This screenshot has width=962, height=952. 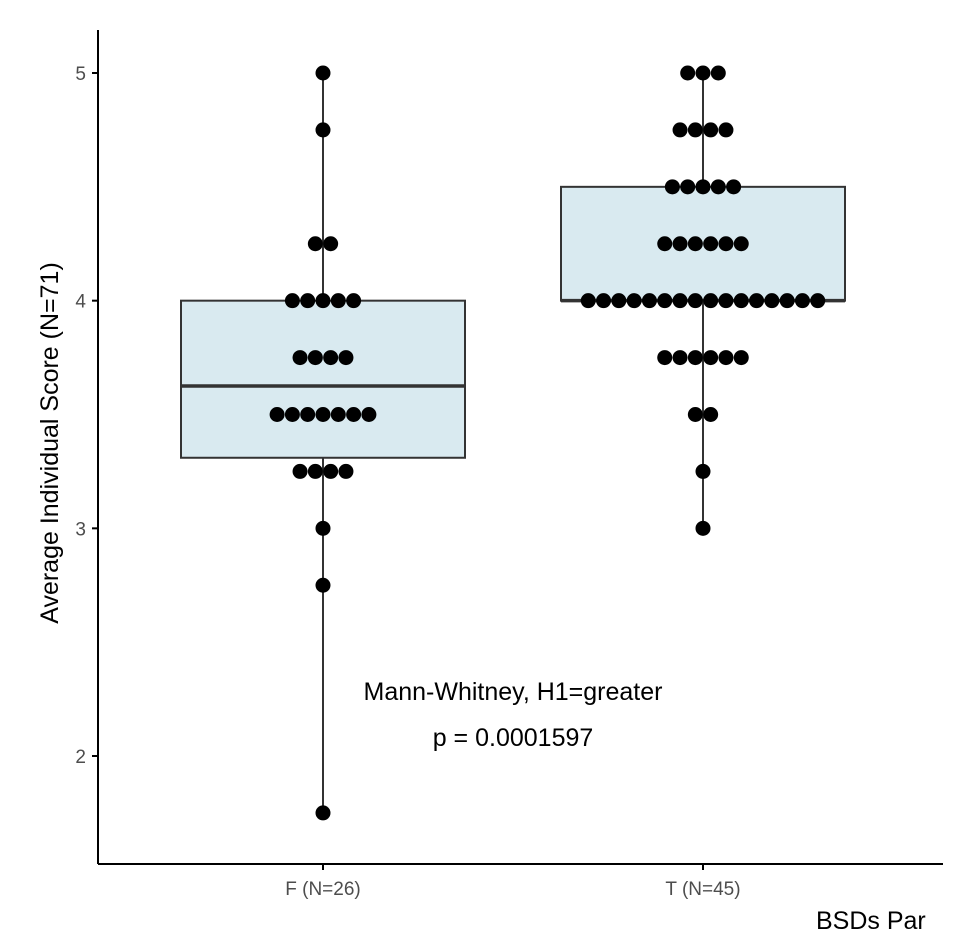 I want to click on box-f, so click(x=323, y=379).